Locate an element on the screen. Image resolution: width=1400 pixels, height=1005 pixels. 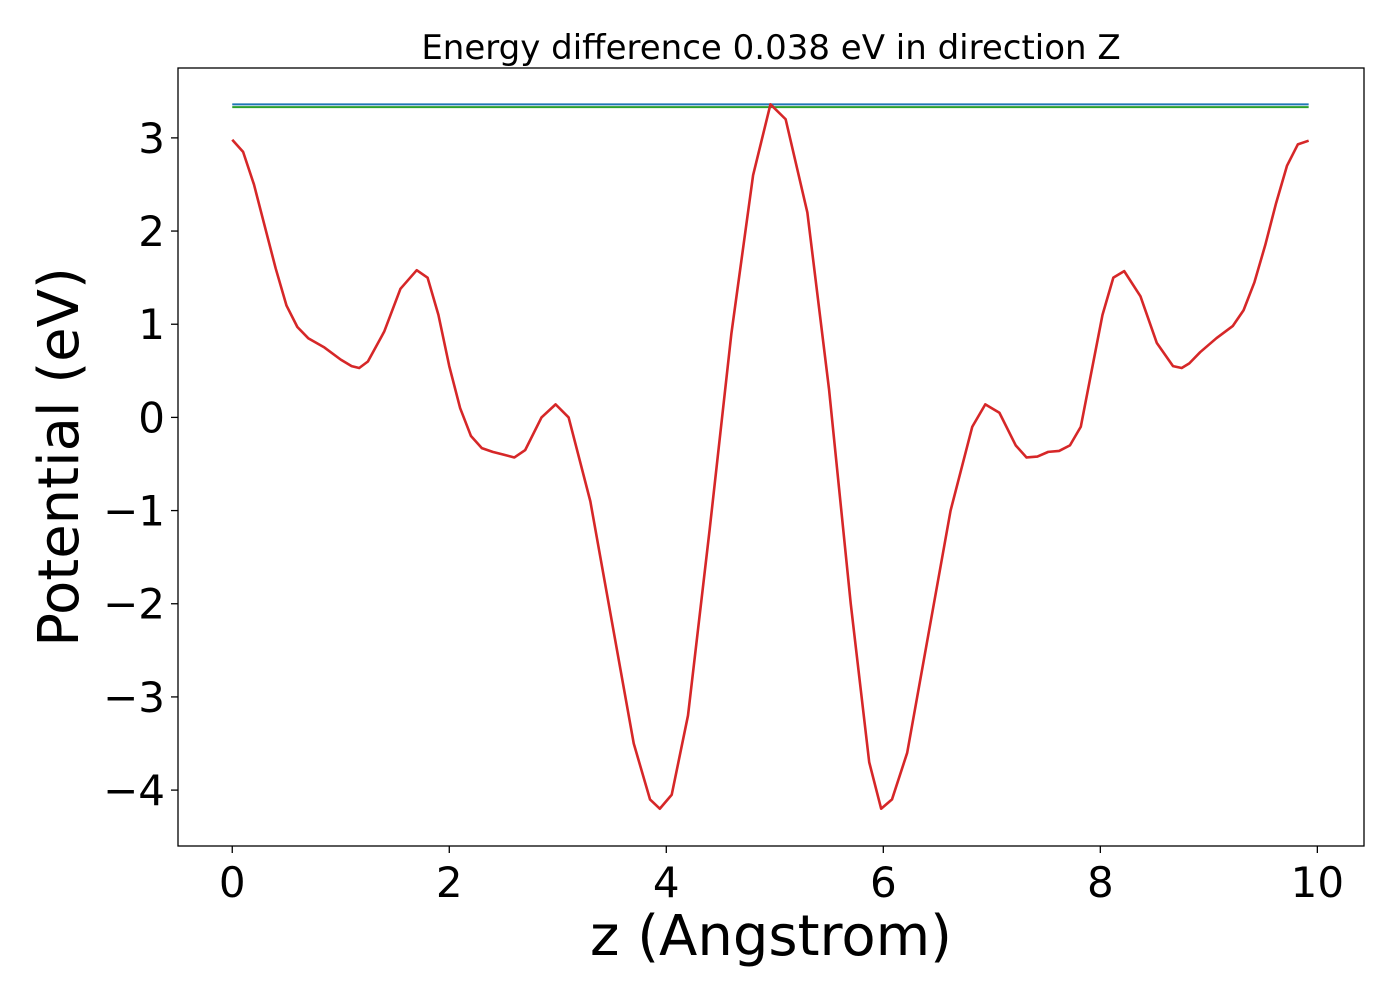
x-tick-label: 0 is located at coordinates (232, 882).